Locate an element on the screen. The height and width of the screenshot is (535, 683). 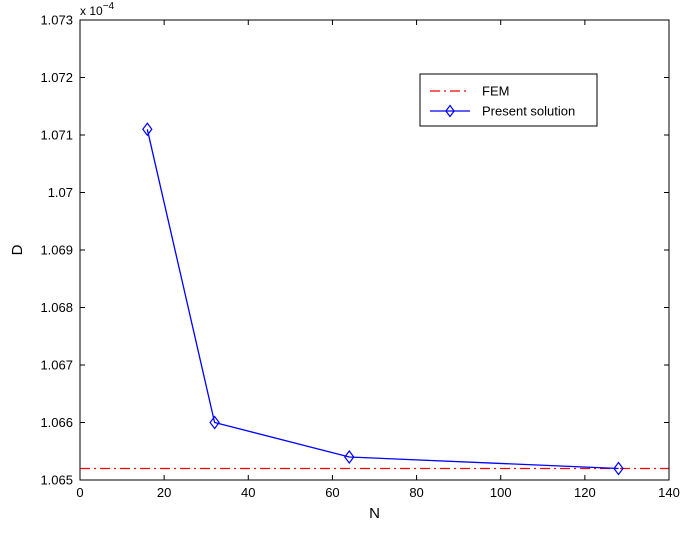
y-tick-label: 1.067 is located at coordinates (56, 365).